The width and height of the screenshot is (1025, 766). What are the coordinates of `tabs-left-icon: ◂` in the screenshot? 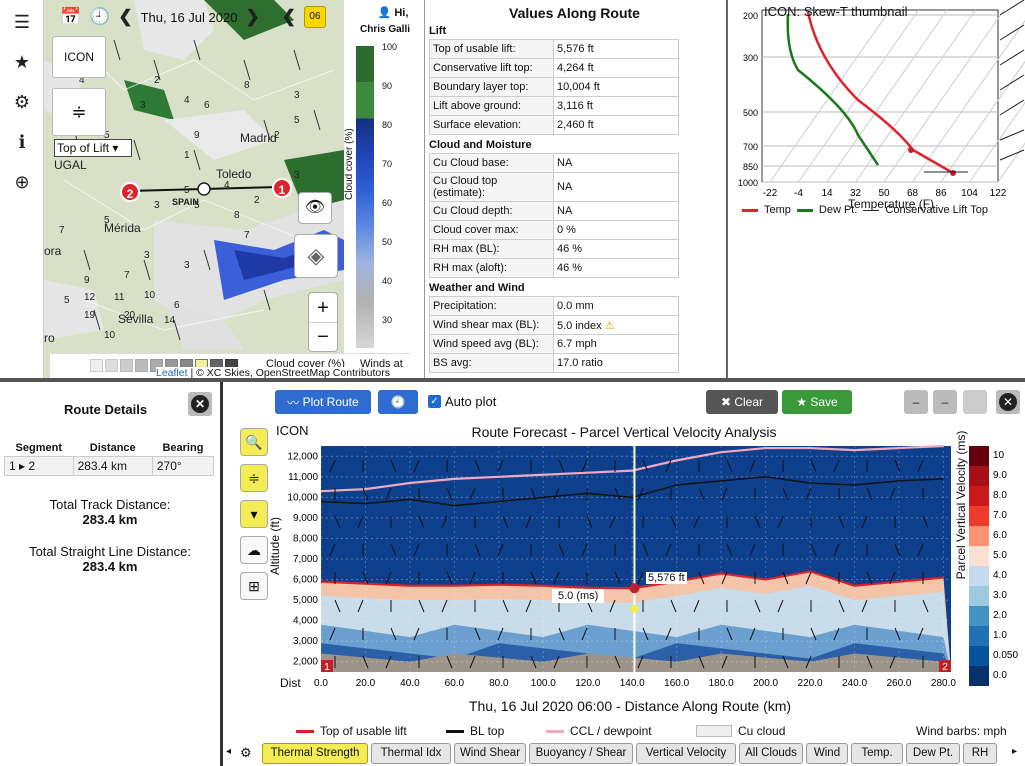 It's located at (229, 751).